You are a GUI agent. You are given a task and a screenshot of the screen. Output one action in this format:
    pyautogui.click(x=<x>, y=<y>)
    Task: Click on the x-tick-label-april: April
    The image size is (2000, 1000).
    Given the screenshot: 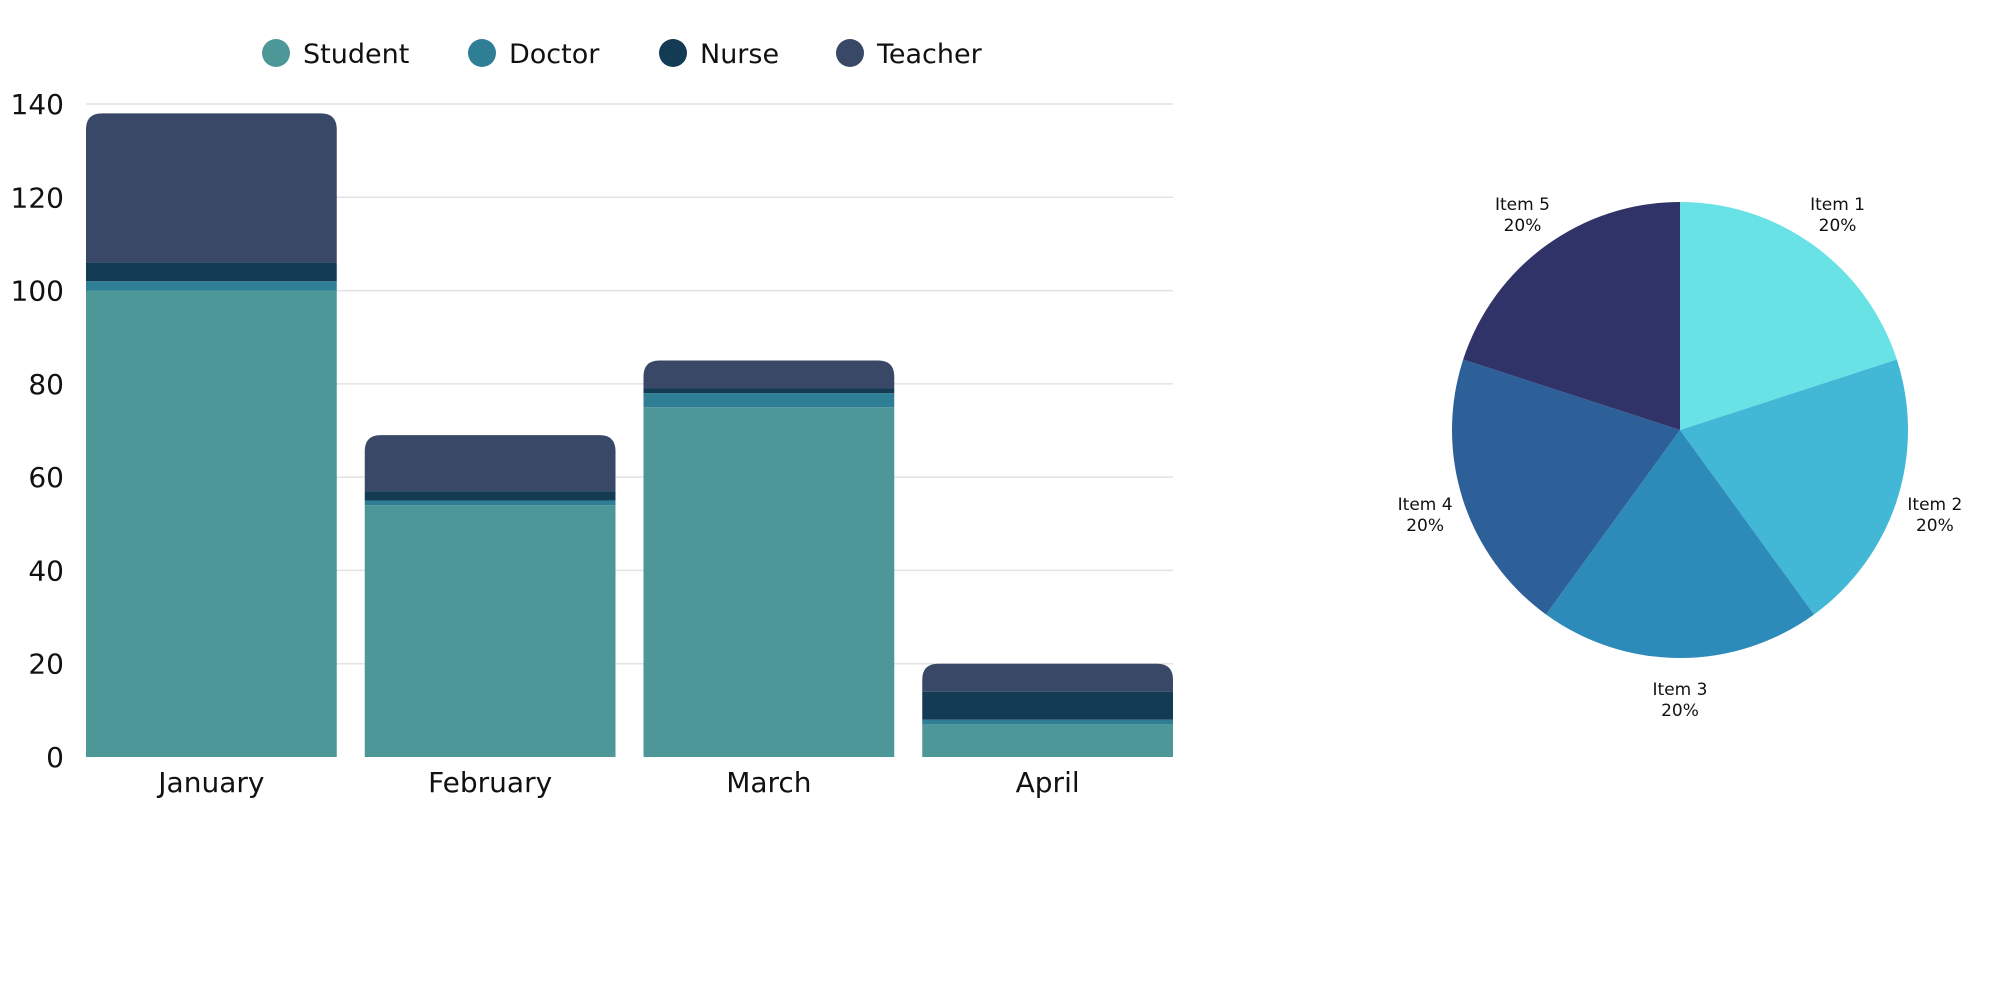 What is the action you would take?
    pyautogui.click(x=1048, y=782)
    